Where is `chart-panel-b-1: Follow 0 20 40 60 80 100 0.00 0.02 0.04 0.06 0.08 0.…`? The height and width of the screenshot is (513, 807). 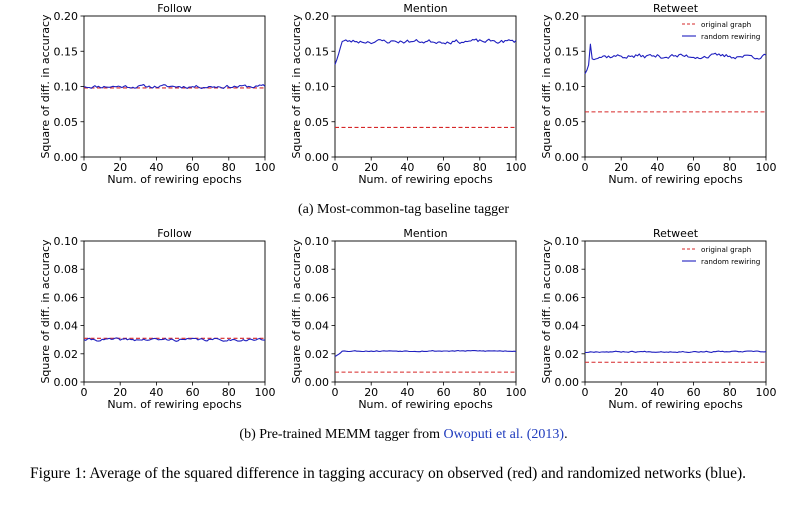
chart-panel-b-1: Follow 0 20 40 60 80 100 0.00 0.02 0.04 0.06 0.08 0.… is located at coordinates (157, 319).